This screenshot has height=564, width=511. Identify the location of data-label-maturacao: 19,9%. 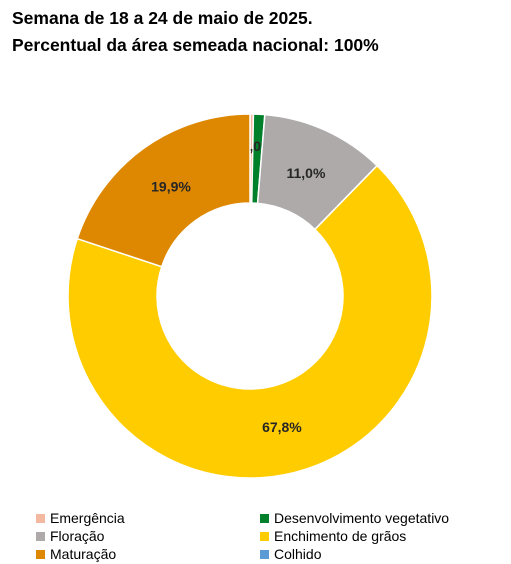
(171, 187).